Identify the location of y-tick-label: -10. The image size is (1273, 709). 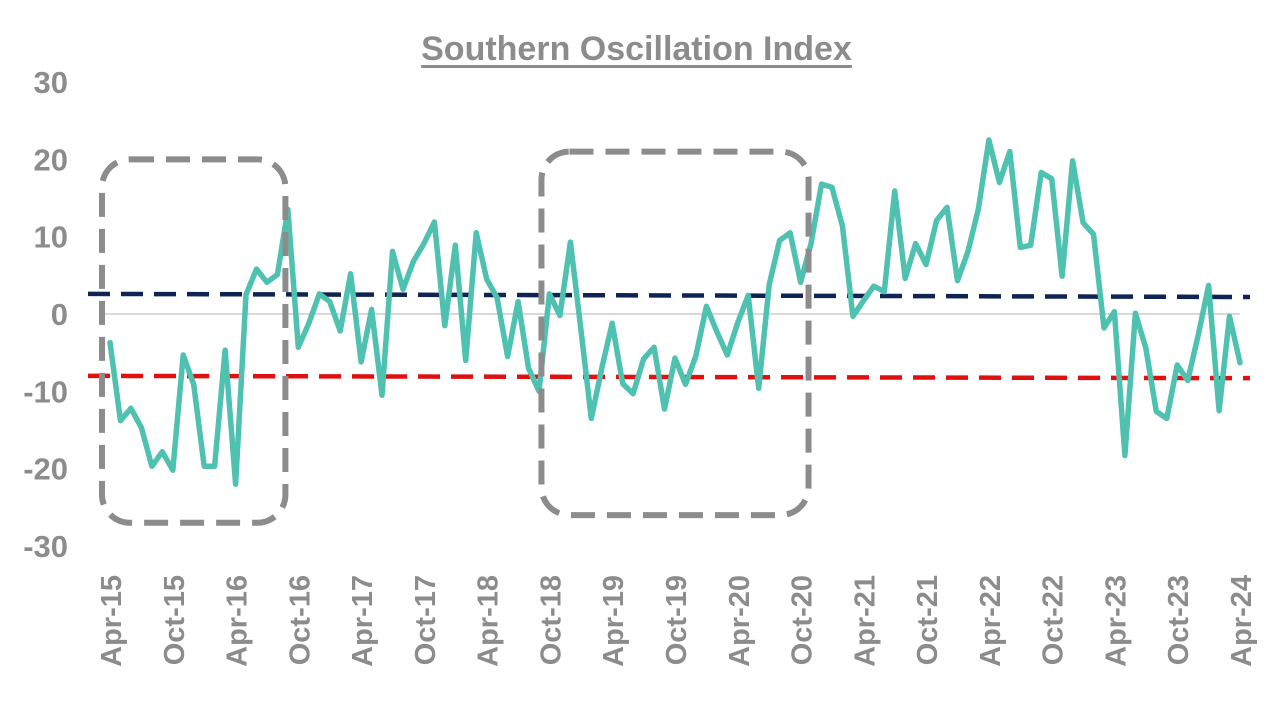
(45, 391).